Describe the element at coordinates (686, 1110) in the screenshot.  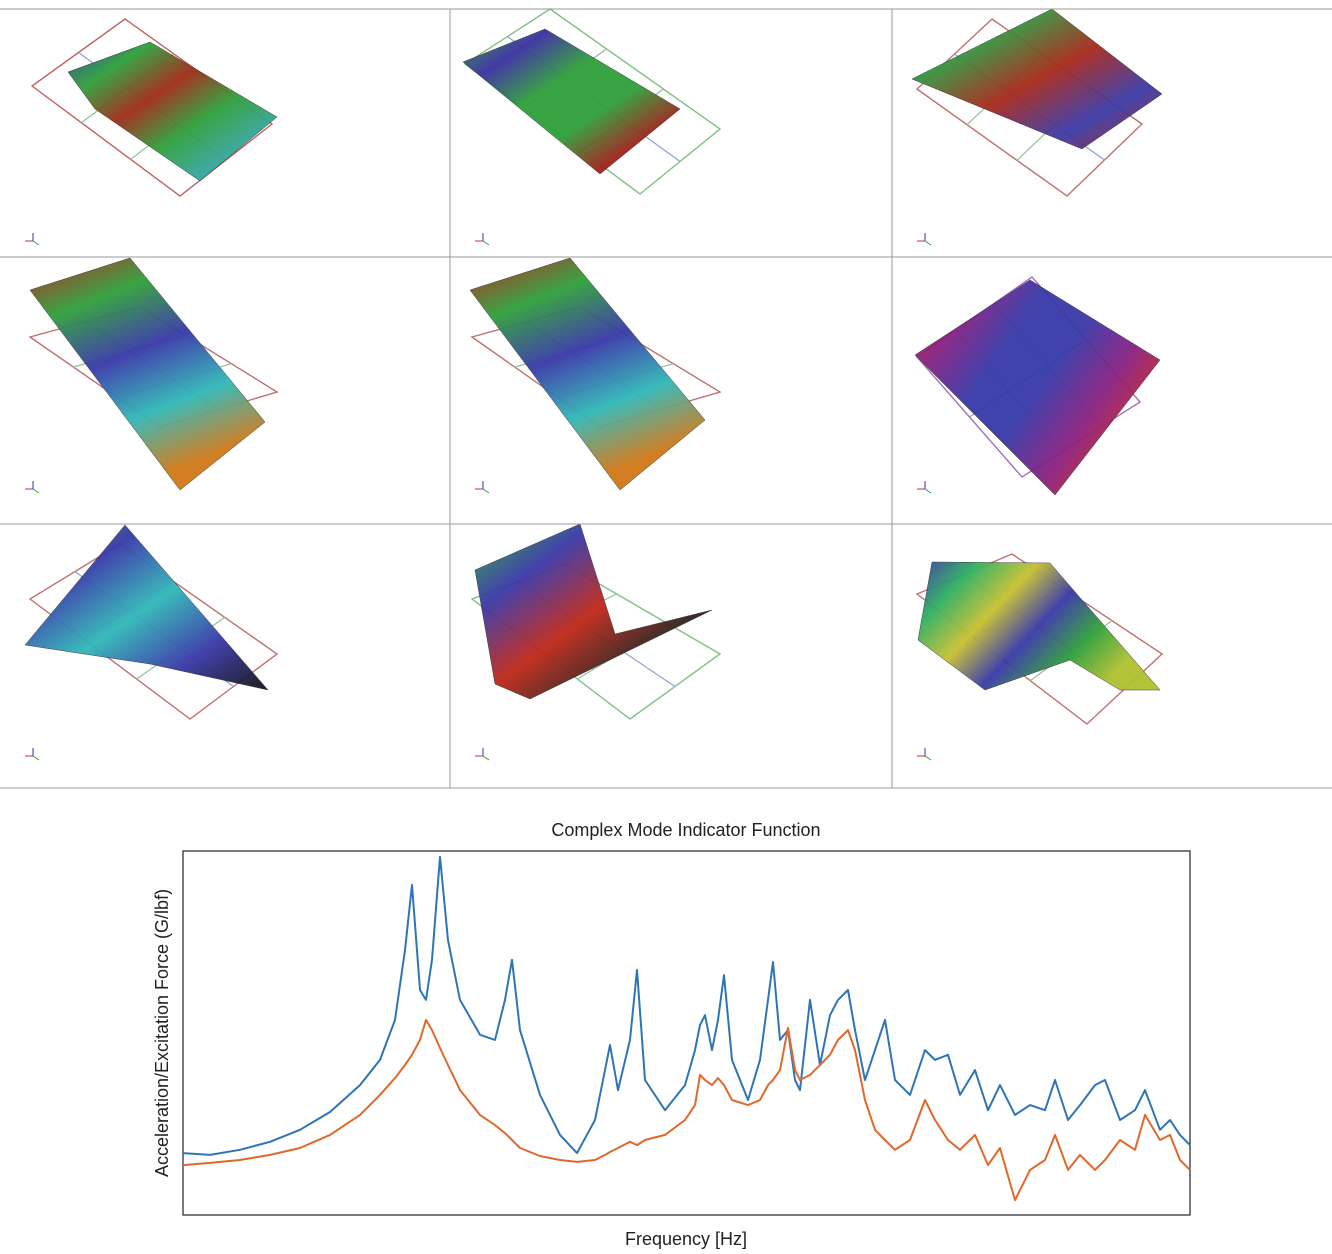
I see `series-line` at that location.